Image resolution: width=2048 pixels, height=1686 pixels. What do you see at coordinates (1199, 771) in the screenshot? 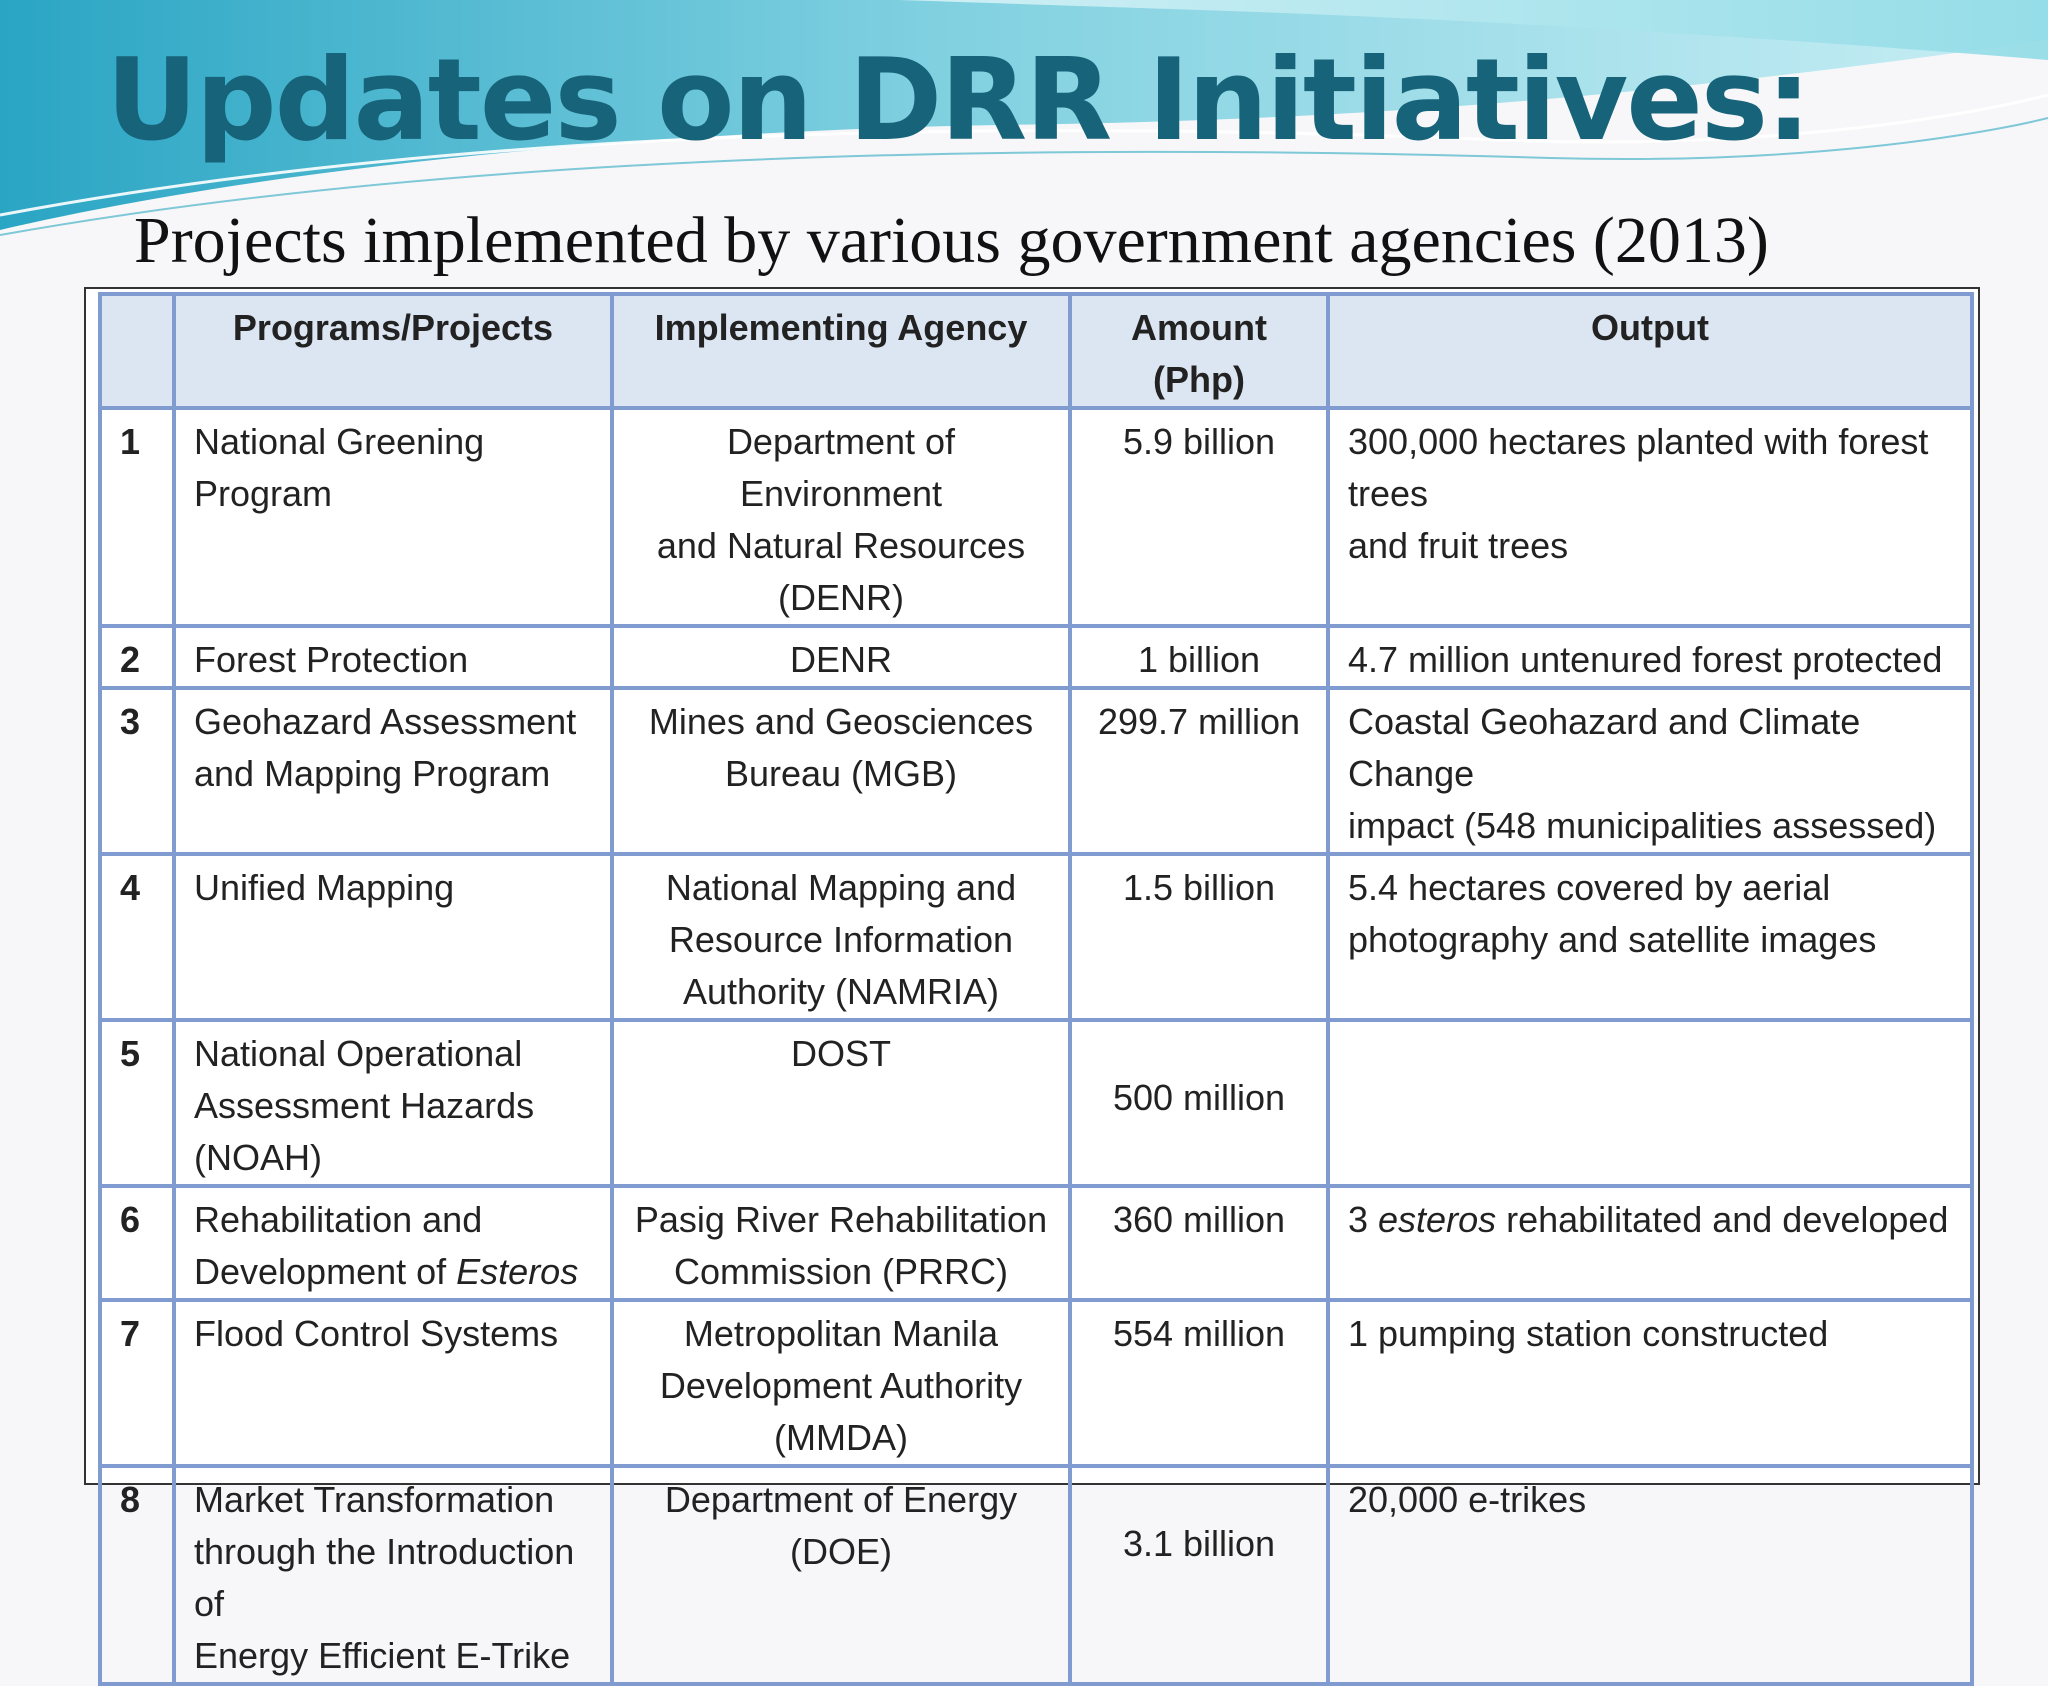
I see `row-amount: 299.7 million` at bounding box center [1199, 771].